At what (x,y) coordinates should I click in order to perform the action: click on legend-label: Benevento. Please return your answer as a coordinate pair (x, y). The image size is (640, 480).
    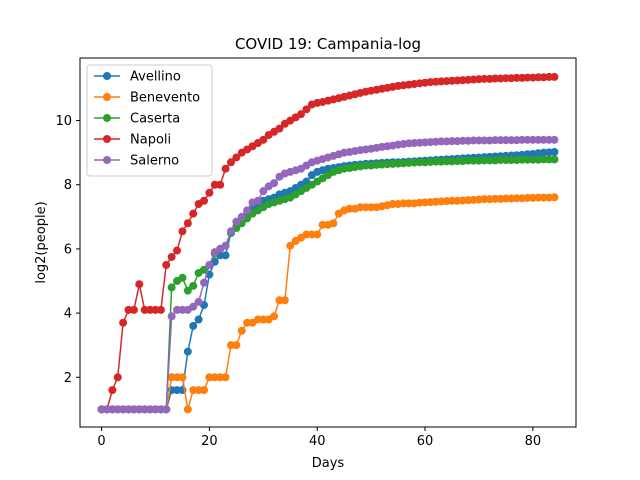
    Looking at the image, I should click on (165, 98).